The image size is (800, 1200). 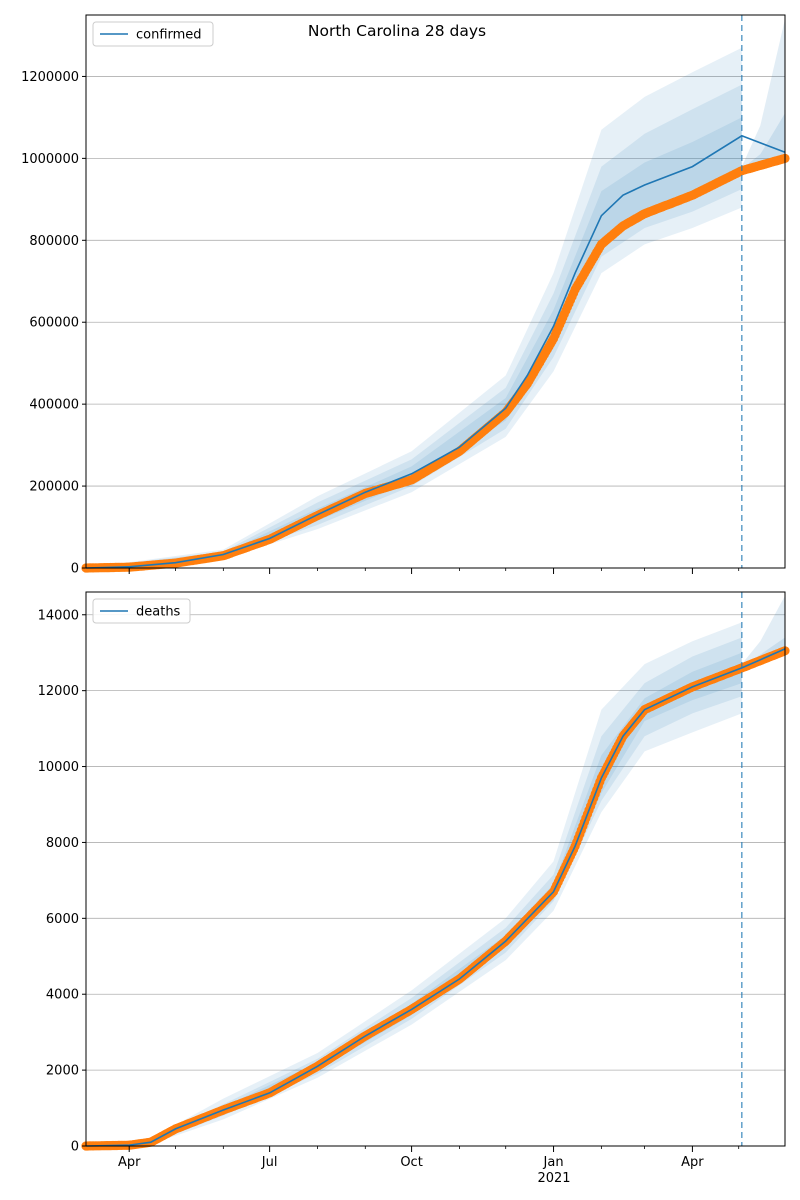 What do you see at coordinates (429, 1158) in the screenshot?
I see `deaths-x-axis: Apr Jul Oct Jan Apr` at bounding box center [429, 1158].